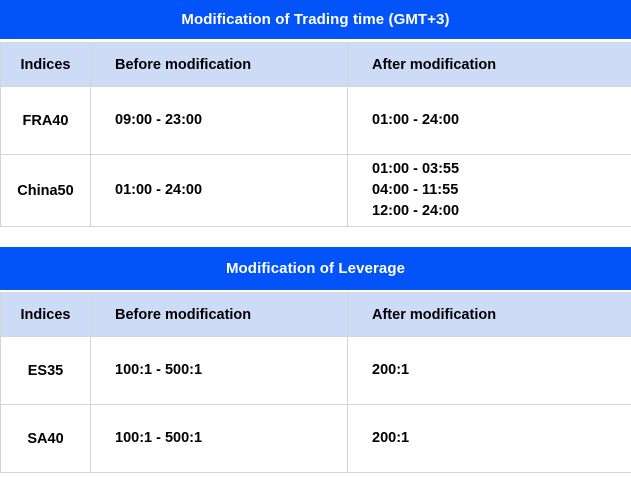  I want to click on trading-time-title-bar: Modification of Trading time (GMT+3), so click(315, 21).